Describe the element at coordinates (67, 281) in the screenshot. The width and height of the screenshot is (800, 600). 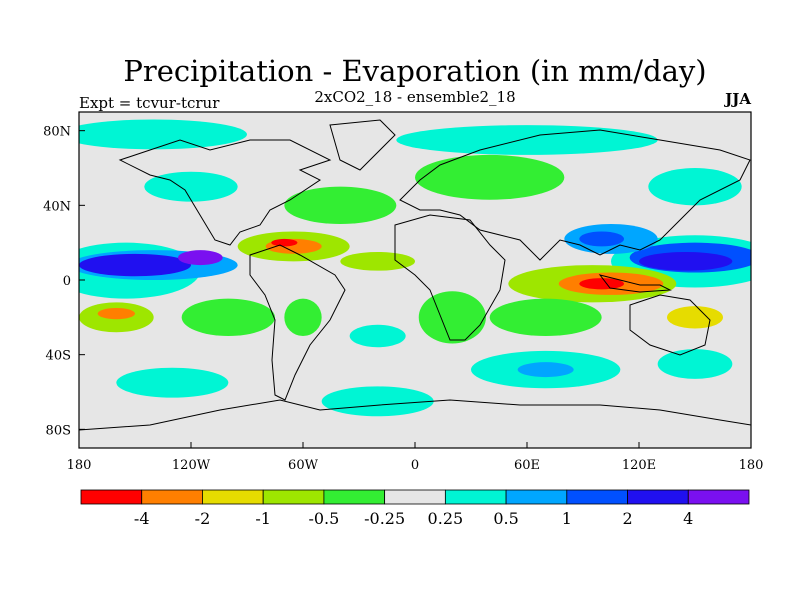
I see `lat-tick-label: 0` at that location.